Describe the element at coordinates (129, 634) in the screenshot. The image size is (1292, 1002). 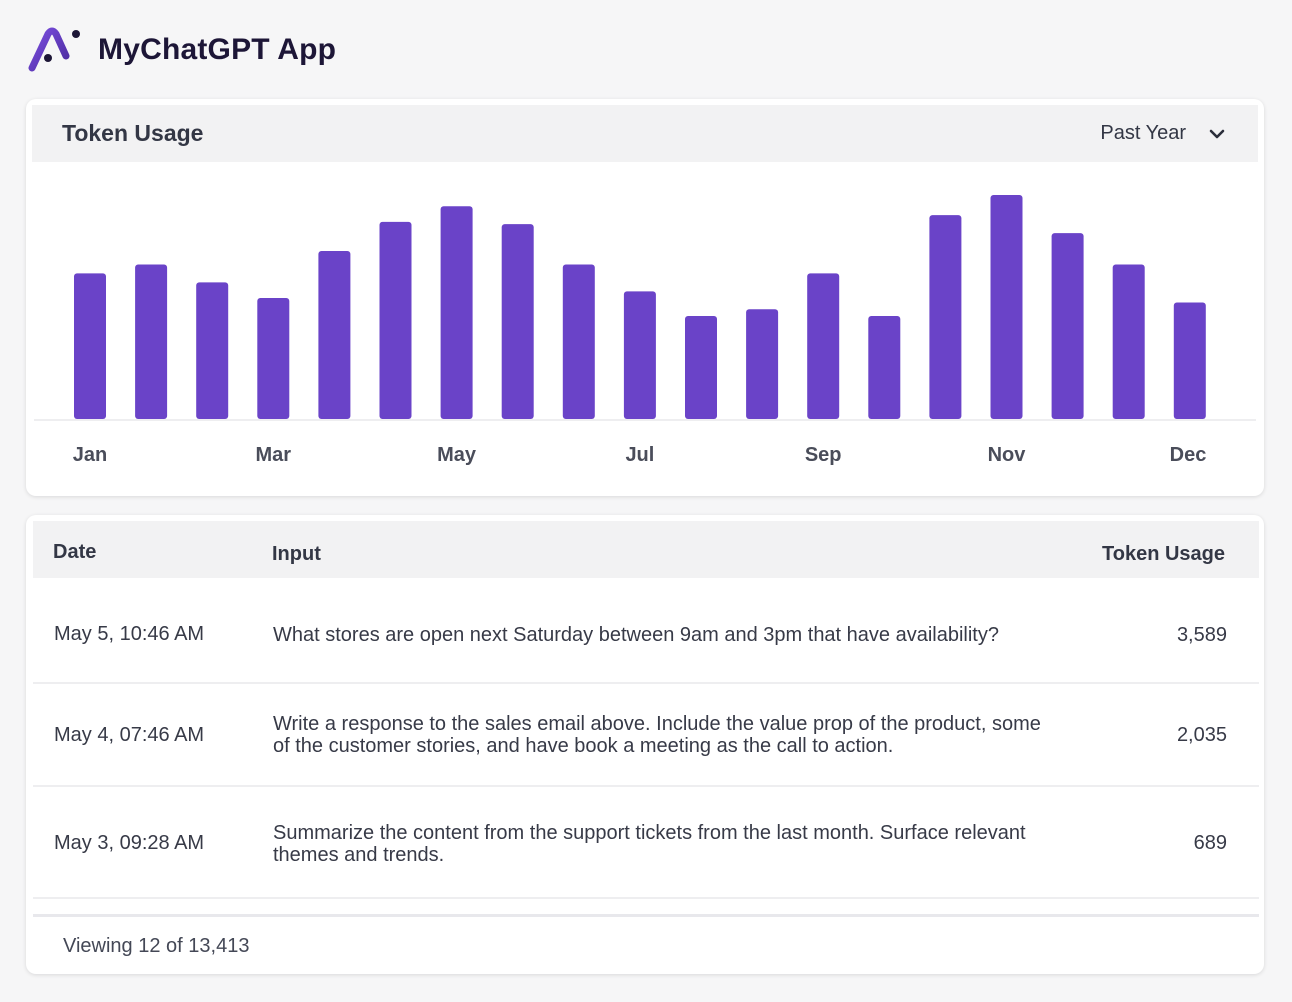
I see `row-date: May 5, 10:46 AM` at that location.